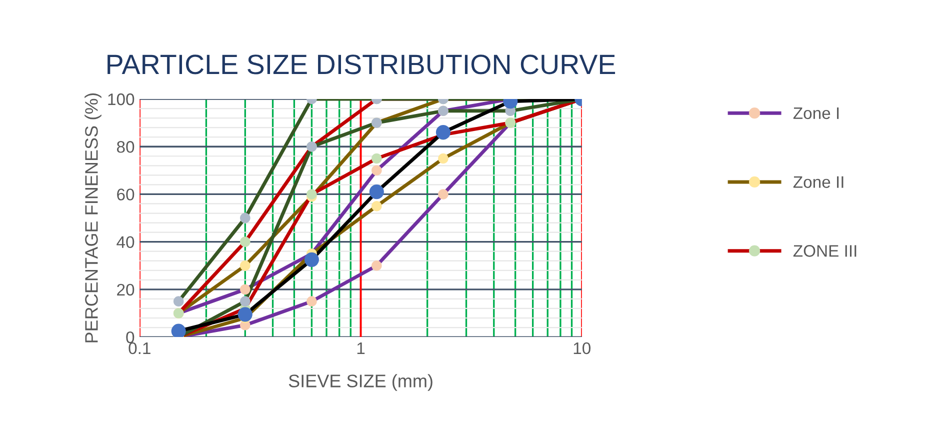  What do you see at coordinates (360, 382) in the screenshot?
I see `x-axis-title: SIEVE SIZE (mm)` at bounding box center [360, 382].